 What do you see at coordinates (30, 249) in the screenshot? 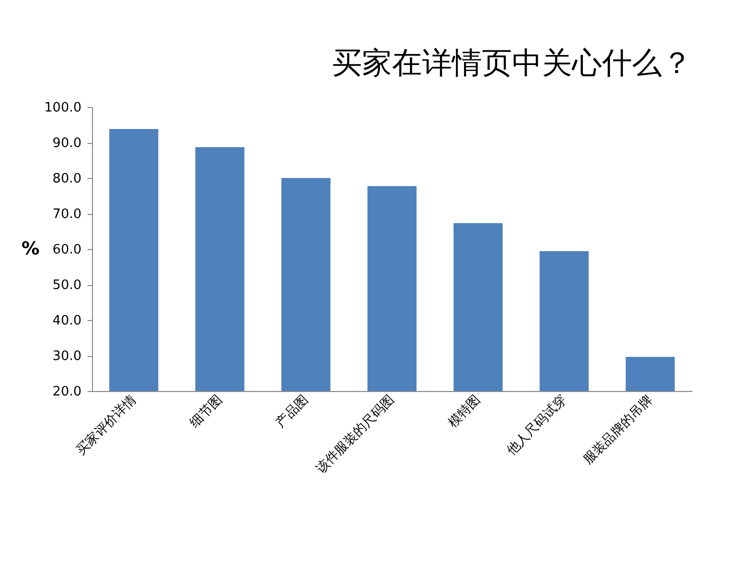
I see `y-axis-title: %` at bounding box center [30, 249].